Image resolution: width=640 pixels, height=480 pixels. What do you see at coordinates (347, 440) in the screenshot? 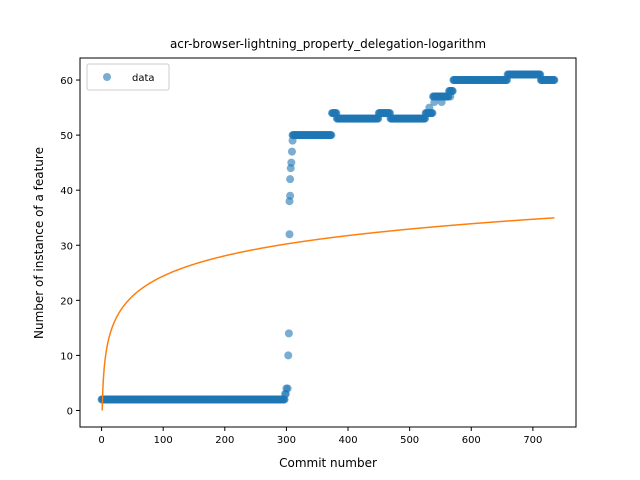
I see `x-tick-label: 400` at bounding box center [347, 440].